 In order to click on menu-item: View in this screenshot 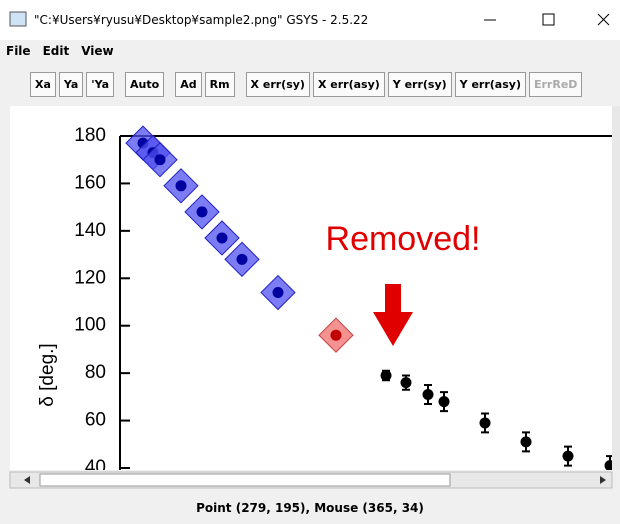, I will do `click(97, 51)`.